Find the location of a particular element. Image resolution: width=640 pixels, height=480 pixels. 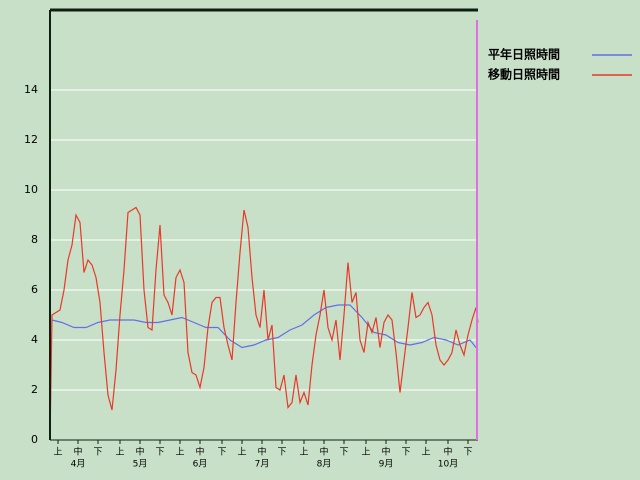

month-label: 8月 is located at coordinates (324, 464).